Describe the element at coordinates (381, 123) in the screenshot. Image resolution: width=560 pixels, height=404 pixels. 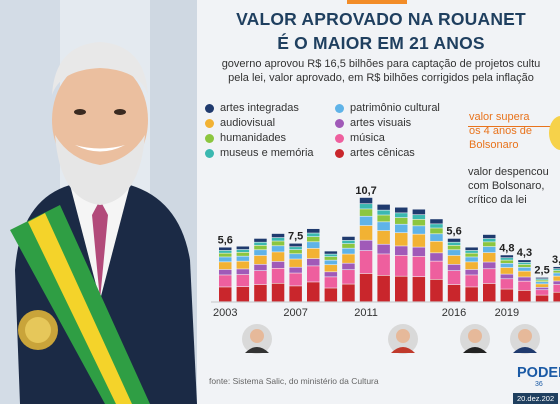
I see `legend-label: artes visuais` at that location.